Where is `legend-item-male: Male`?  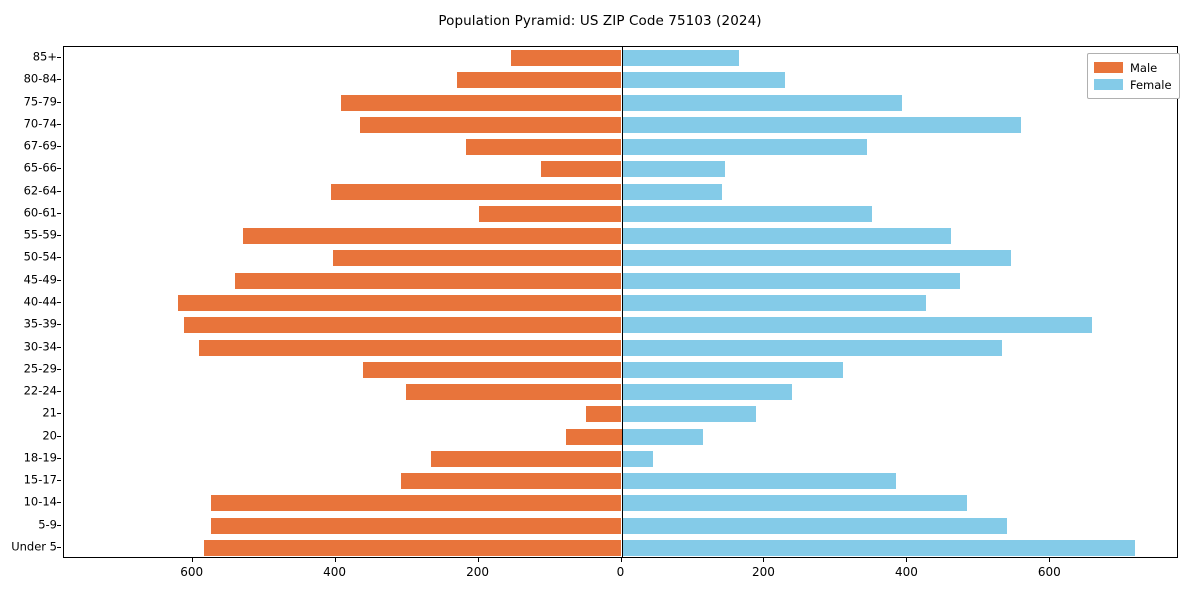 legend-item-male: Male is located at coordinates (1133, 67).